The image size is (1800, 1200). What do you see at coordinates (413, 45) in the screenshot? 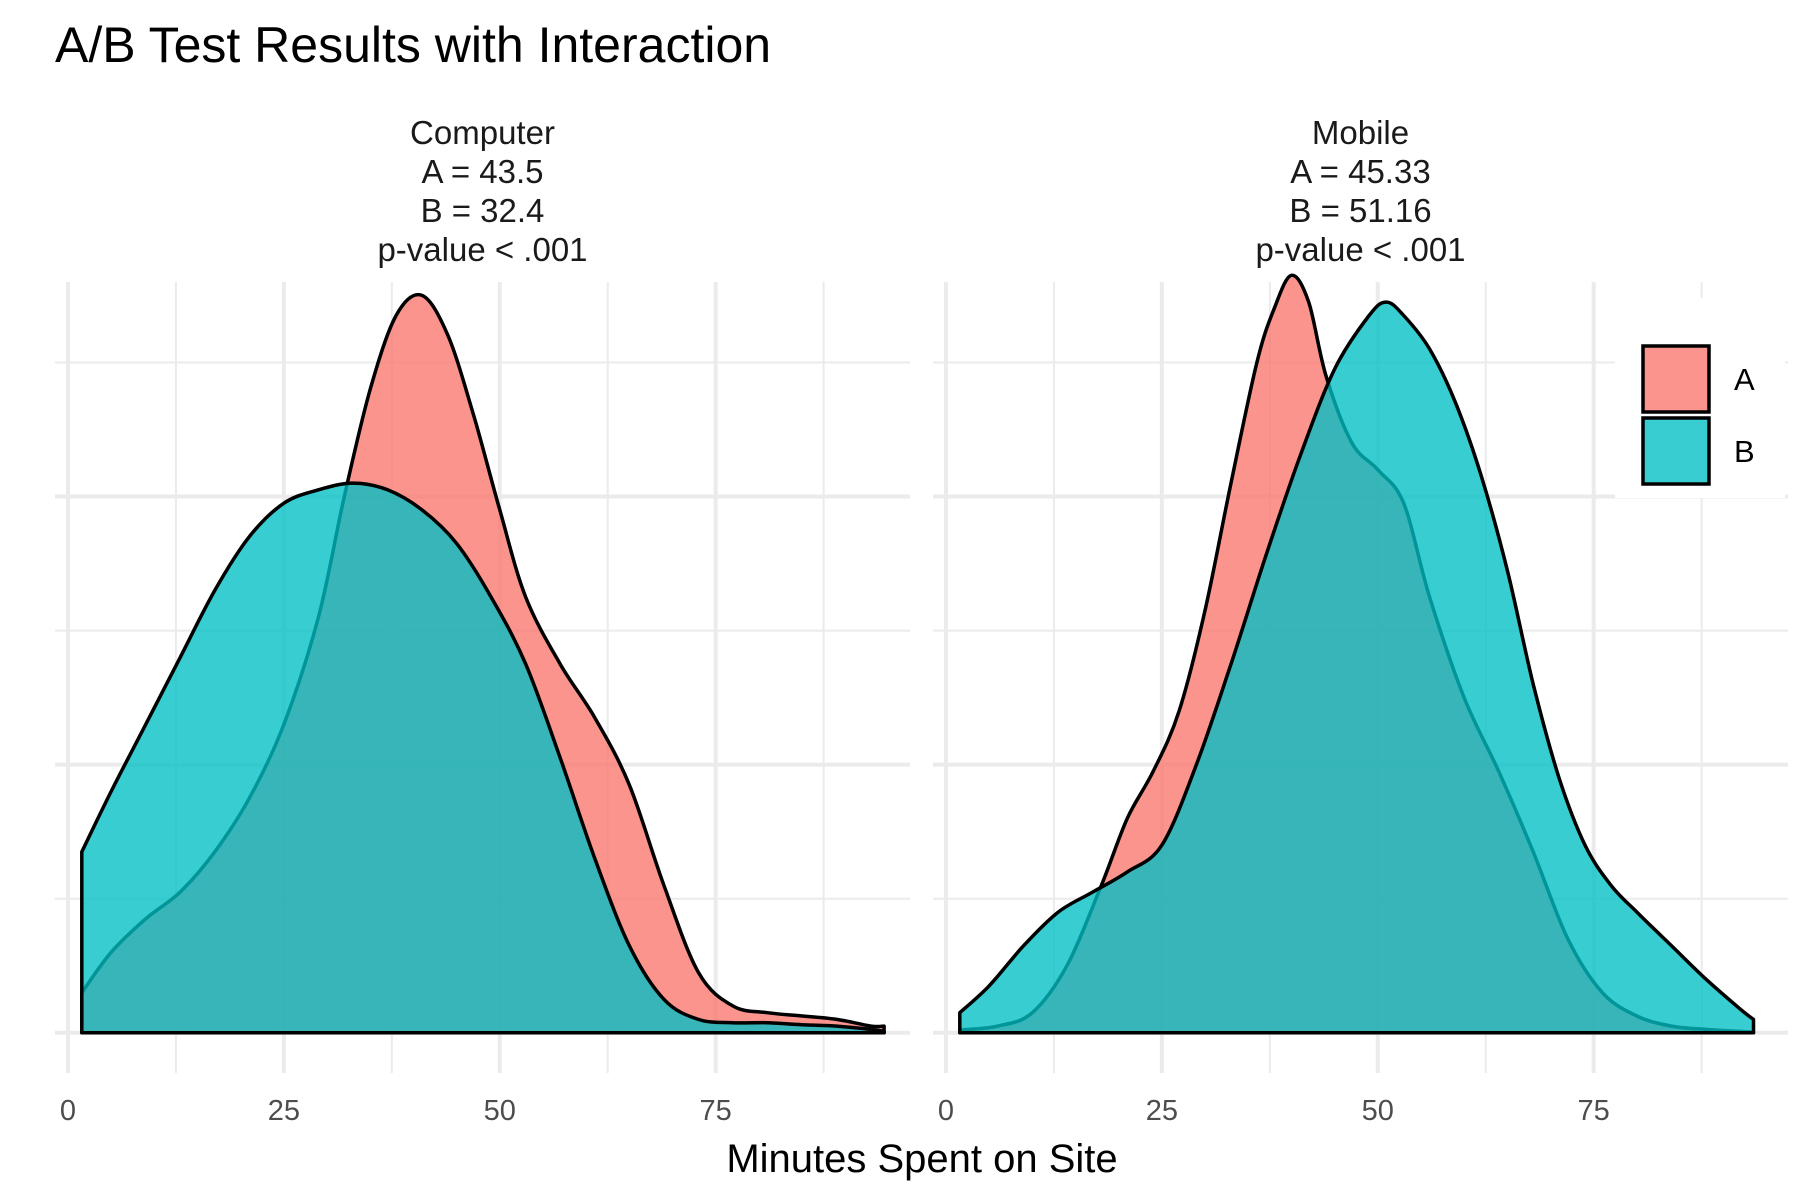
I see `chart-title: A/B Test Results with Interaction` at bounding box center [413, 45].